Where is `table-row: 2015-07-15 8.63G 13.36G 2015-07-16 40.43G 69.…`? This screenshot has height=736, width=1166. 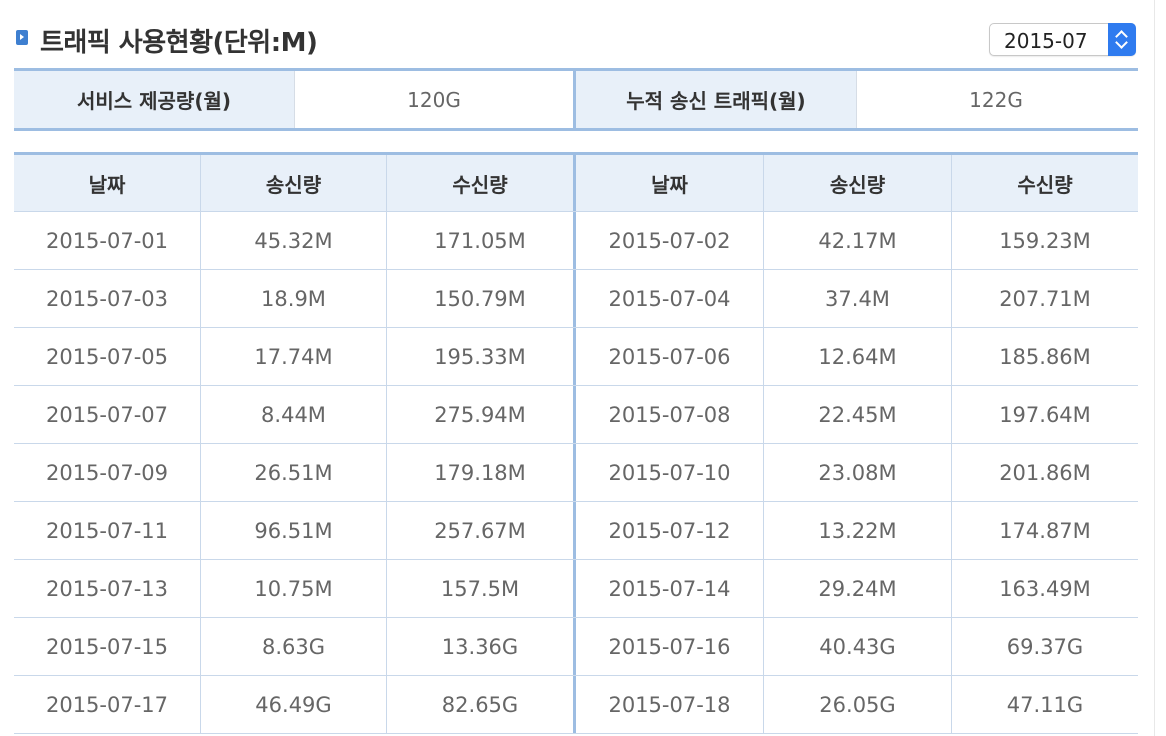
table-row: 2015-07-15 8.63G 13.36G 2015-07-16 40.43G 69.… is located at coordinates (576, 647).